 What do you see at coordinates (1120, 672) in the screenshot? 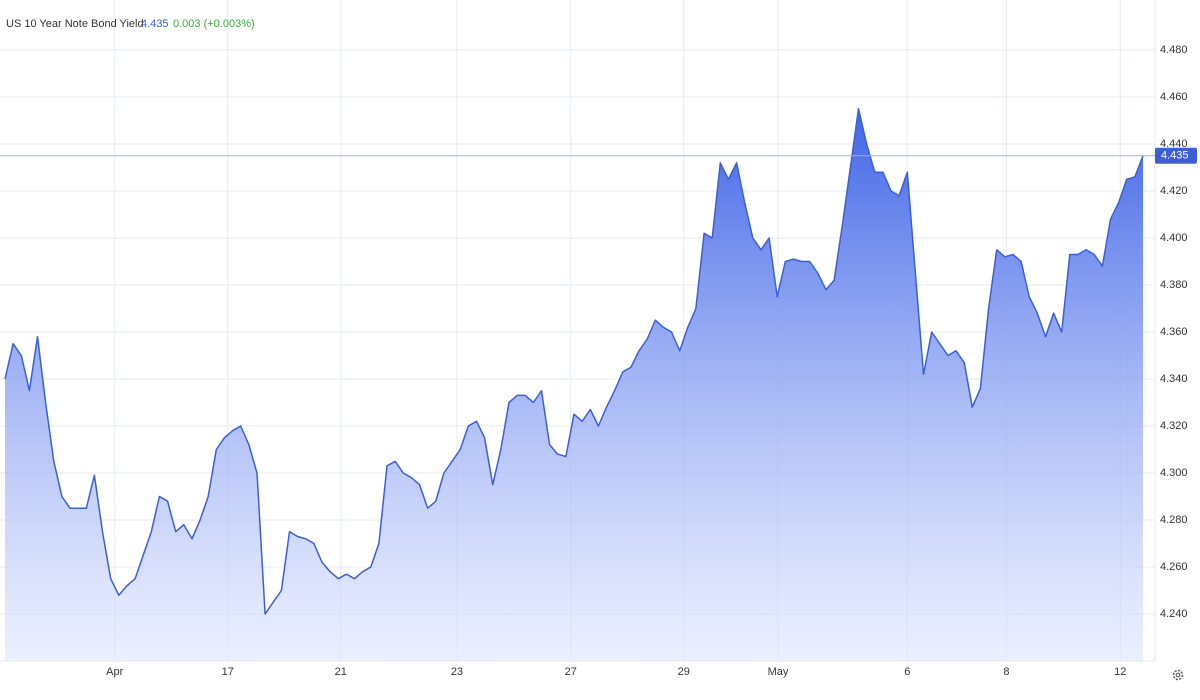
I see `x-tick-label: 12` at bounding box center [1120, 672].